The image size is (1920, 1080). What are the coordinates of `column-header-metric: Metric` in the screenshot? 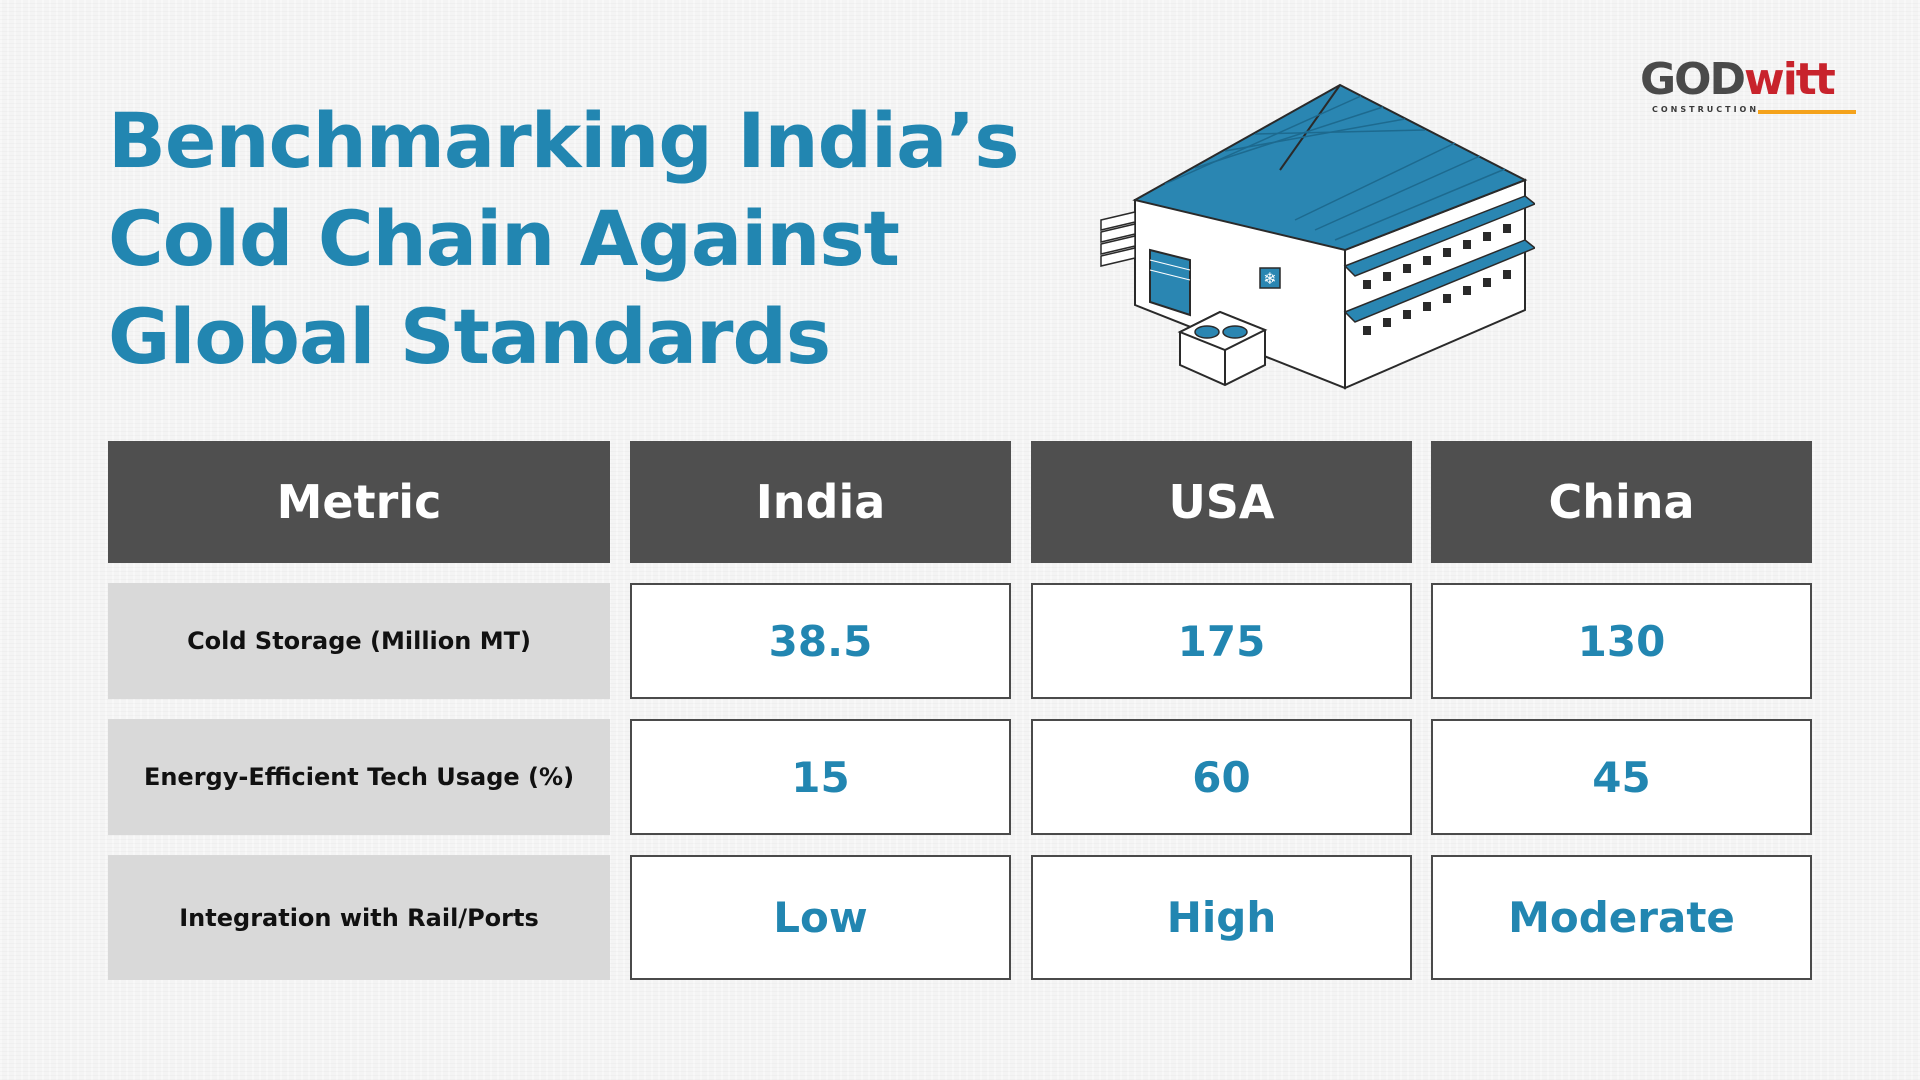 It's located at (359, 502).